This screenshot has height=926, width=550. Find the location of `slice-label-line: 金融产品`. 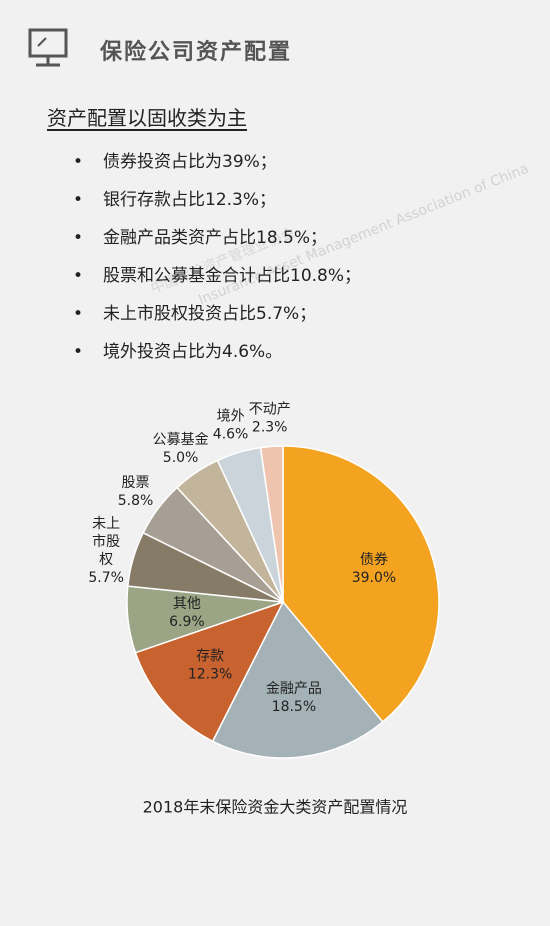

slice-label-line: 金融产品 is located at coordinates (294, 689).